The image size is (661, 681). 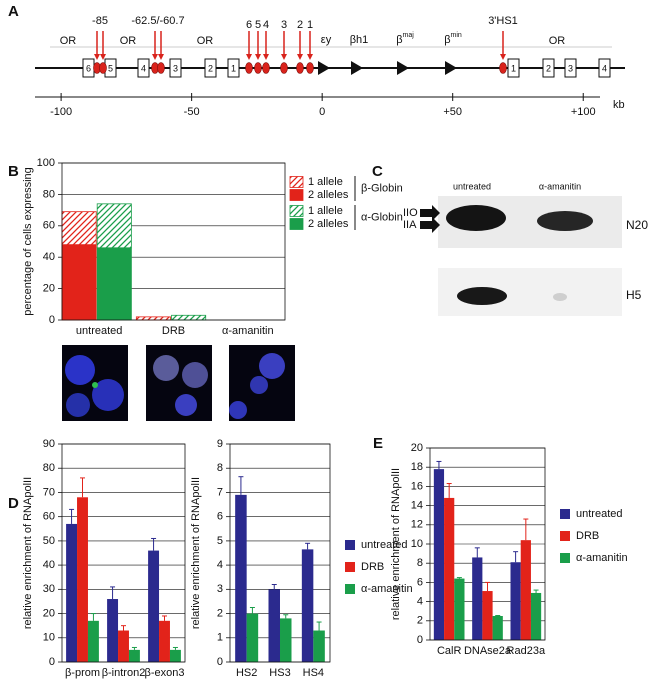 What do you see at coordinates (100, 21) in the screenshot?
I see `hs-label: -85` at bounding box center [100, 21].